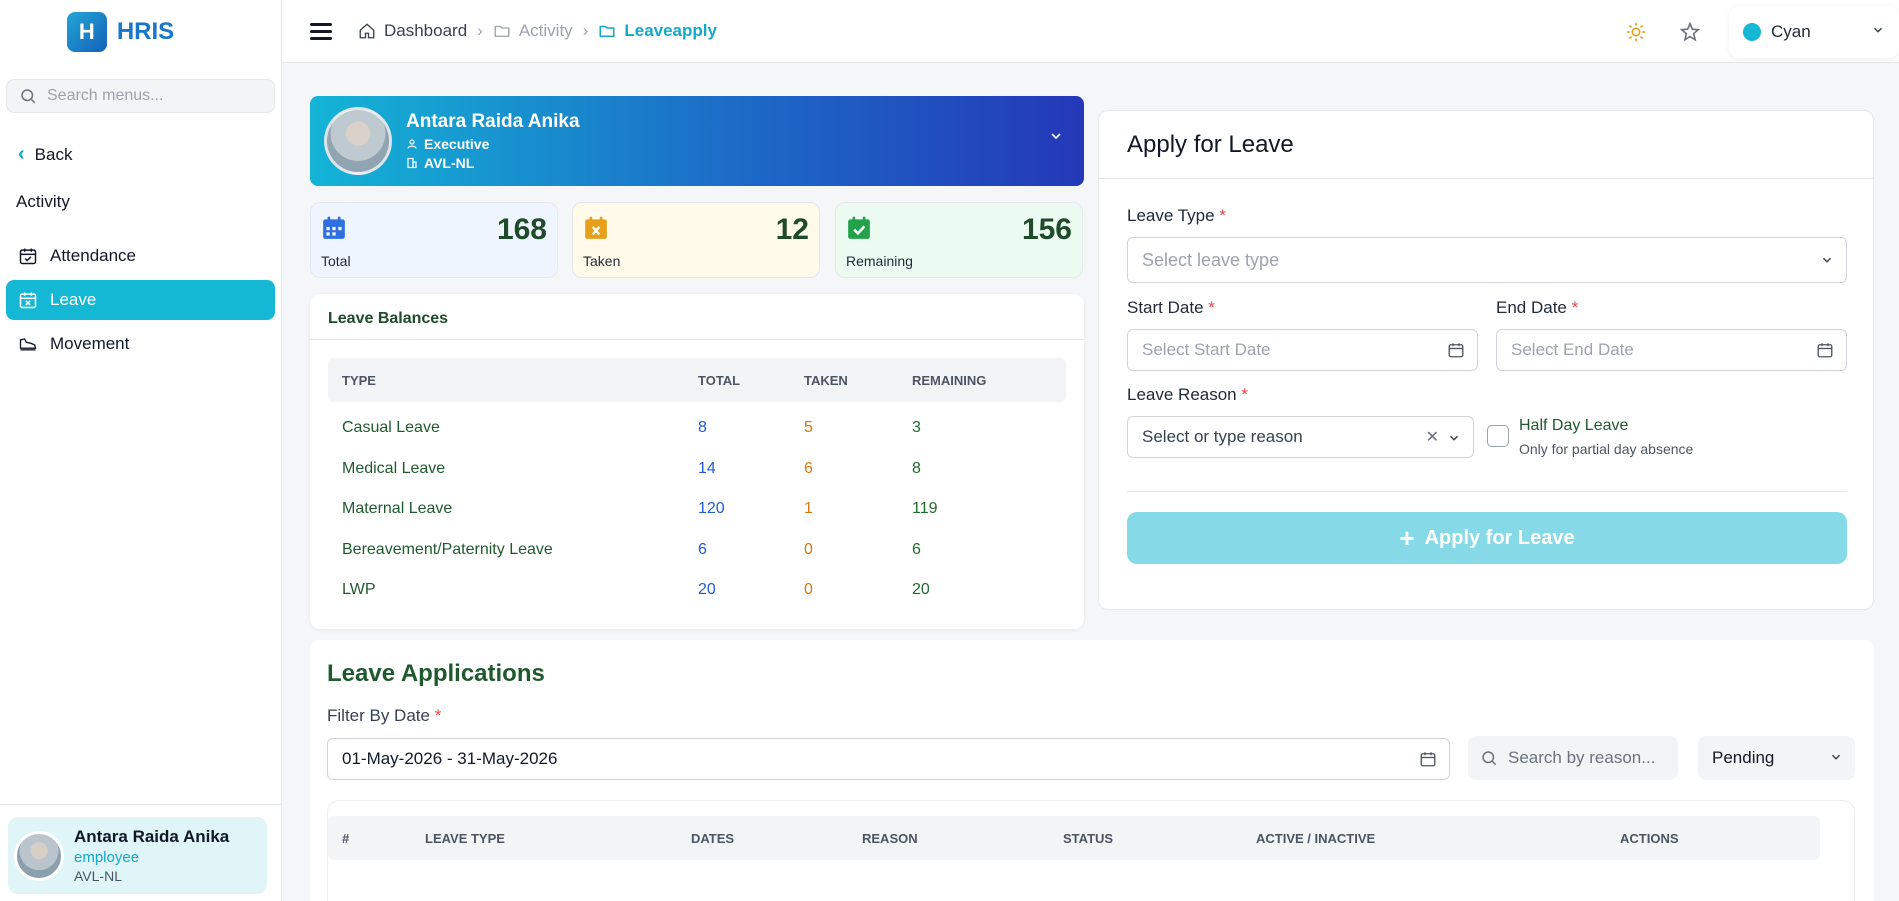 This screenshot has width=1899, height=901. Describe the element at coordinates (457, 144) in the screenshot. I see `profile-designation-text: Executive` at that location.